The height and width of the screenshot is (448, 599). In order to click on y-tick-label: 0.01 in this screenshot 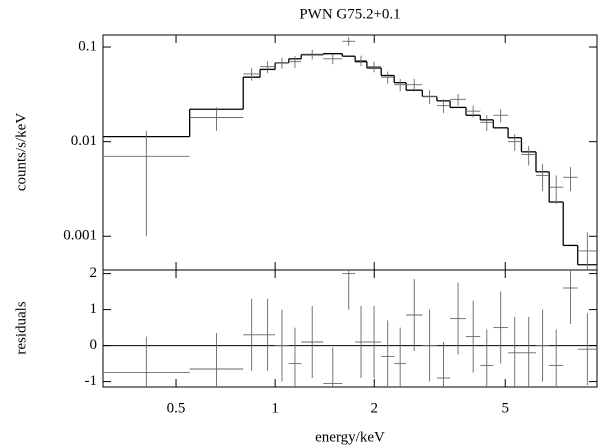, I will do `click(84, 141)`.